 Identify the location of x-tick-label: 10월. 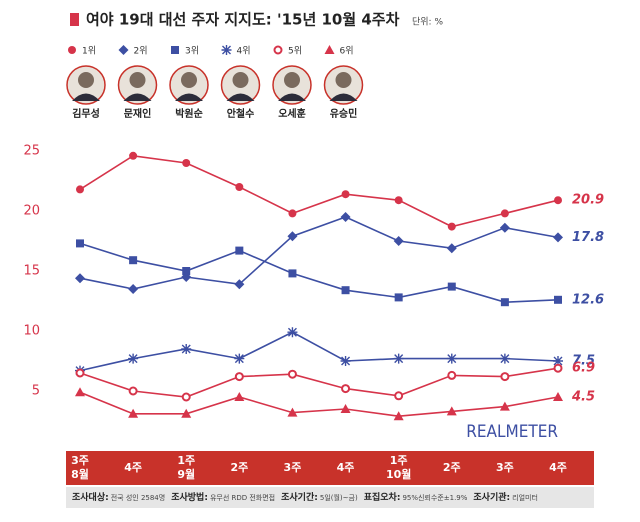
(398, 474).